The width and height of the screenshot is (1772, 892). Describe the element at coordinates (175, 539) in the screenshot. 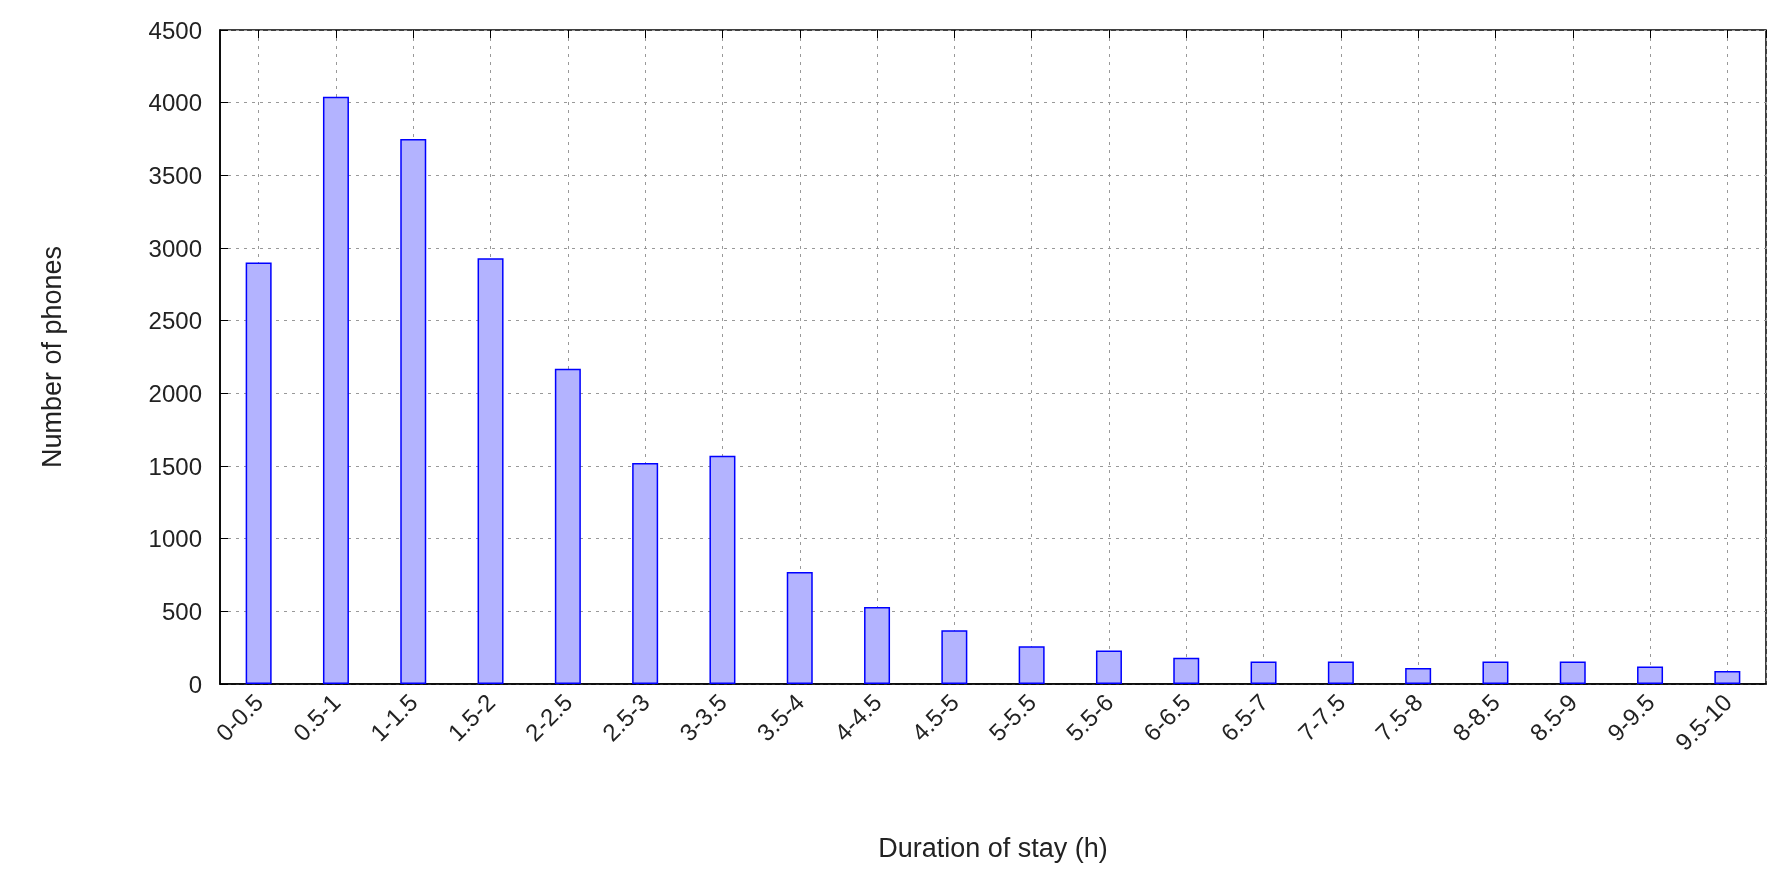

I see `y-tick-label: 1000` at that location.